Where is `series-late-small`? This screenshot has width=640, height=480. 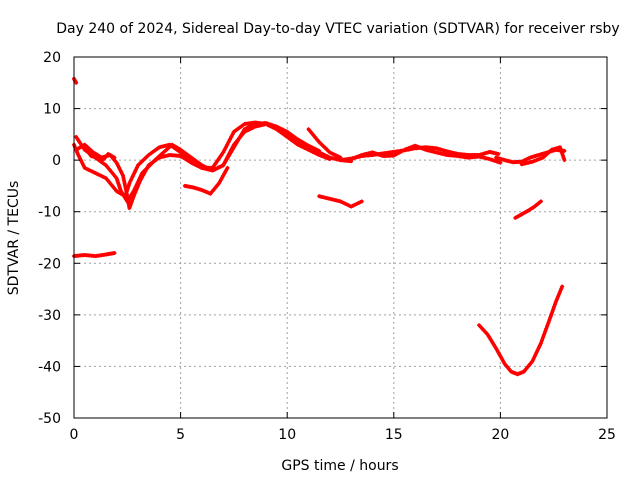 series-late-small is located at coordinates (528, 209).